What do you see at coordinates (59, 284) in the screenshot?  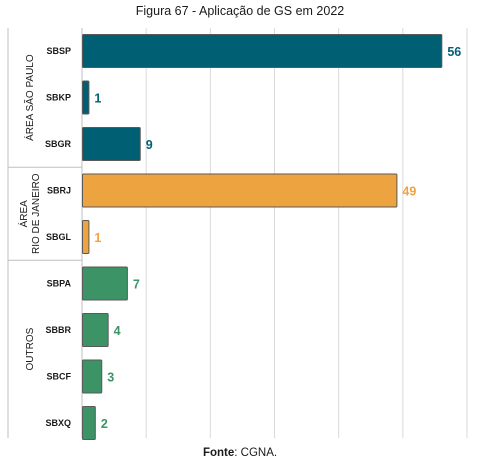 I see `category-label: SBPA` at bounding box center [59, 284].